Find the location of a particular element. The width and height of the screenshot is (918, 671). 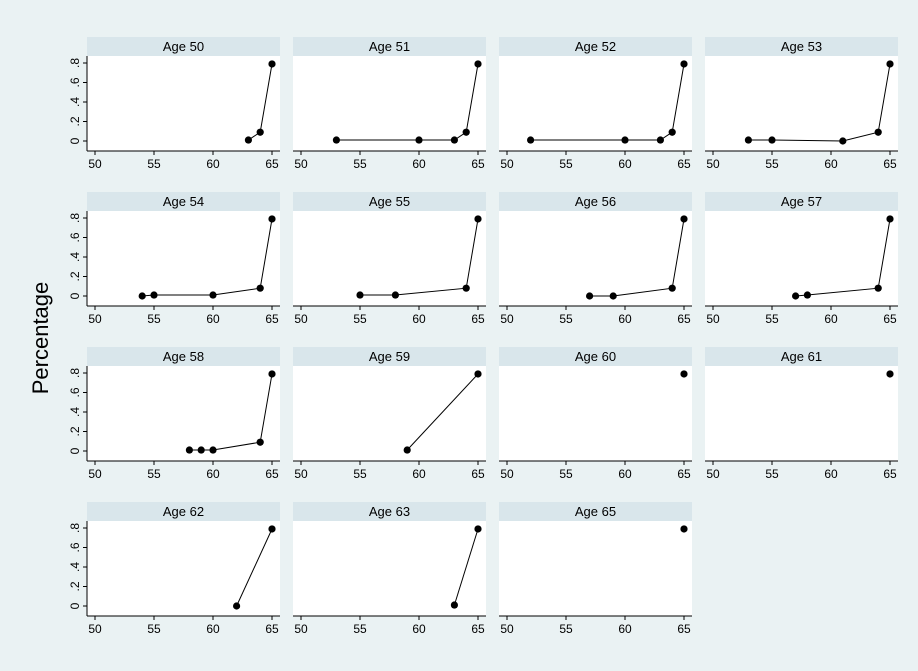

panel: Age 50 50 55 60 65 0 .2 .4 .6 .8 is located at coordinates (174, 104).